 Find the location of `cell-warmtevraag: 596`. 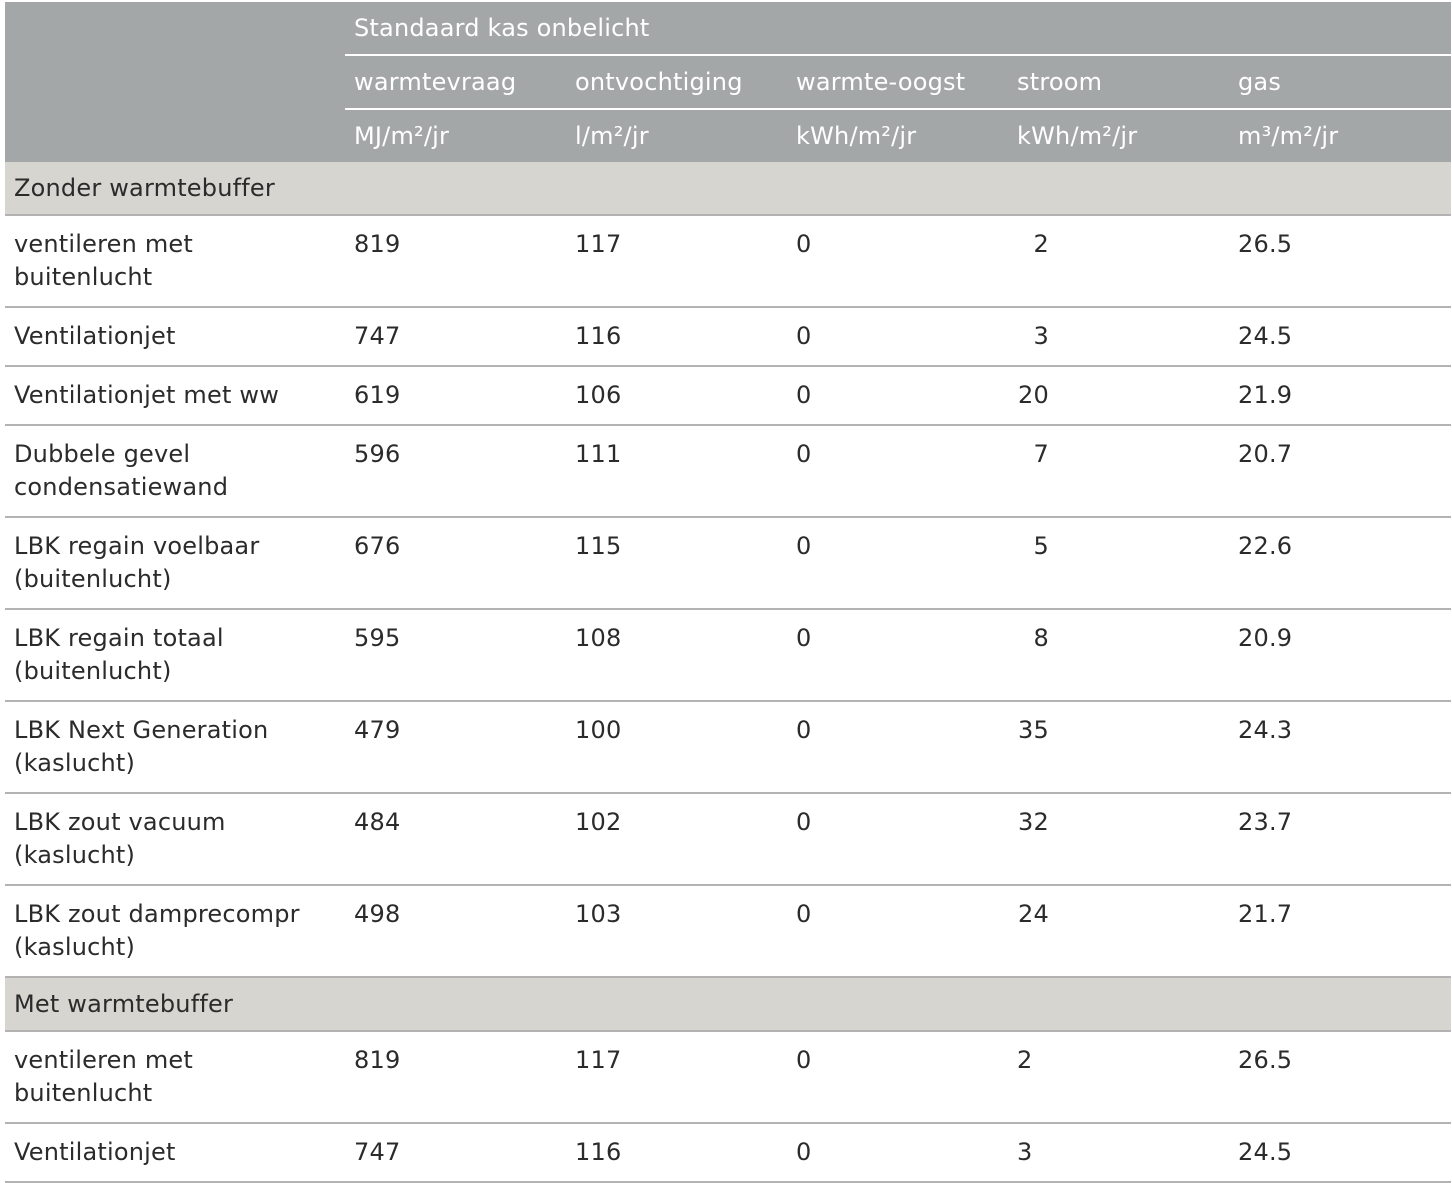

cell-warmtevraag: 596 is located at coordinates (455, 471).